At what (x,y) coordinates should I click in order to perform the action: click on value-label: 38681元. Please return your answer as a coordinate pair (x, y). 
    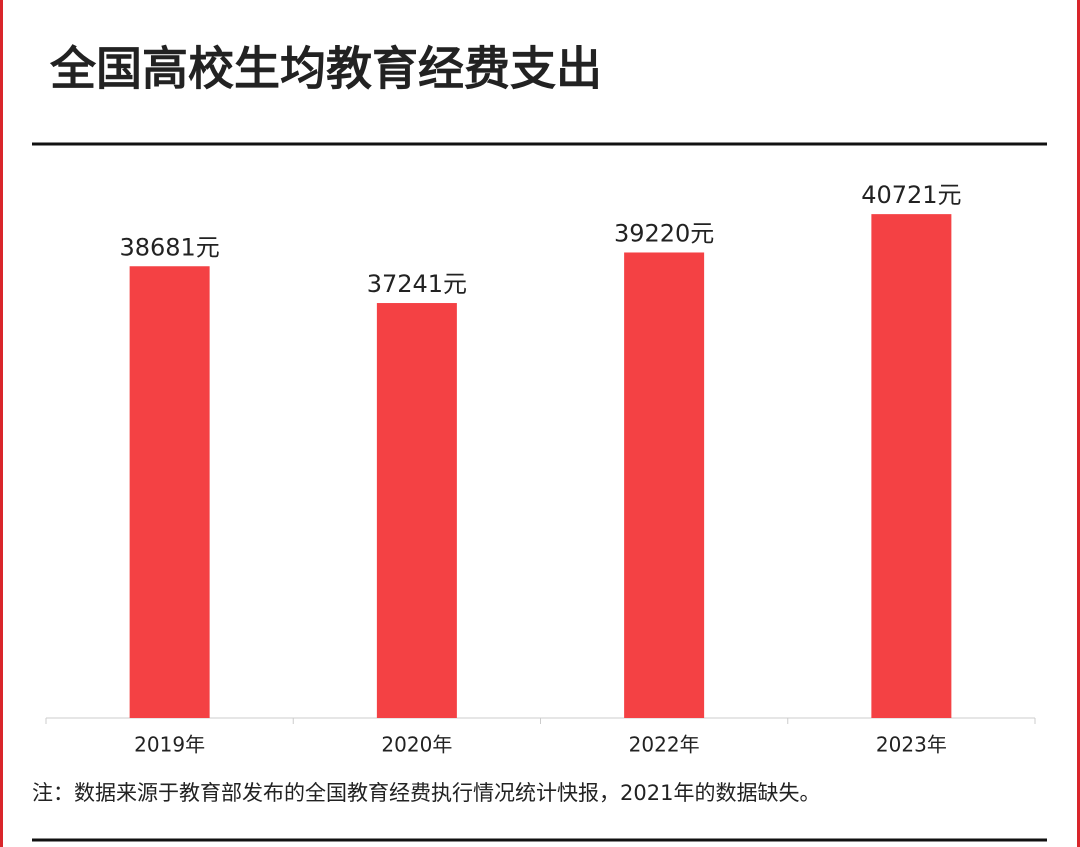
    Looking at the image, I should click on (169, 247).